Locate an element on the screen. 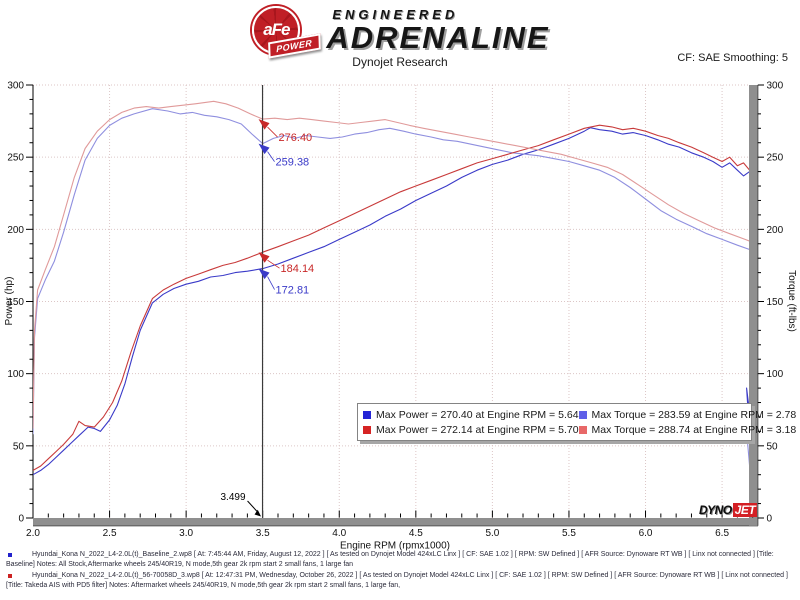  svg-text: 2.0 is located at coordinates (33, 533).